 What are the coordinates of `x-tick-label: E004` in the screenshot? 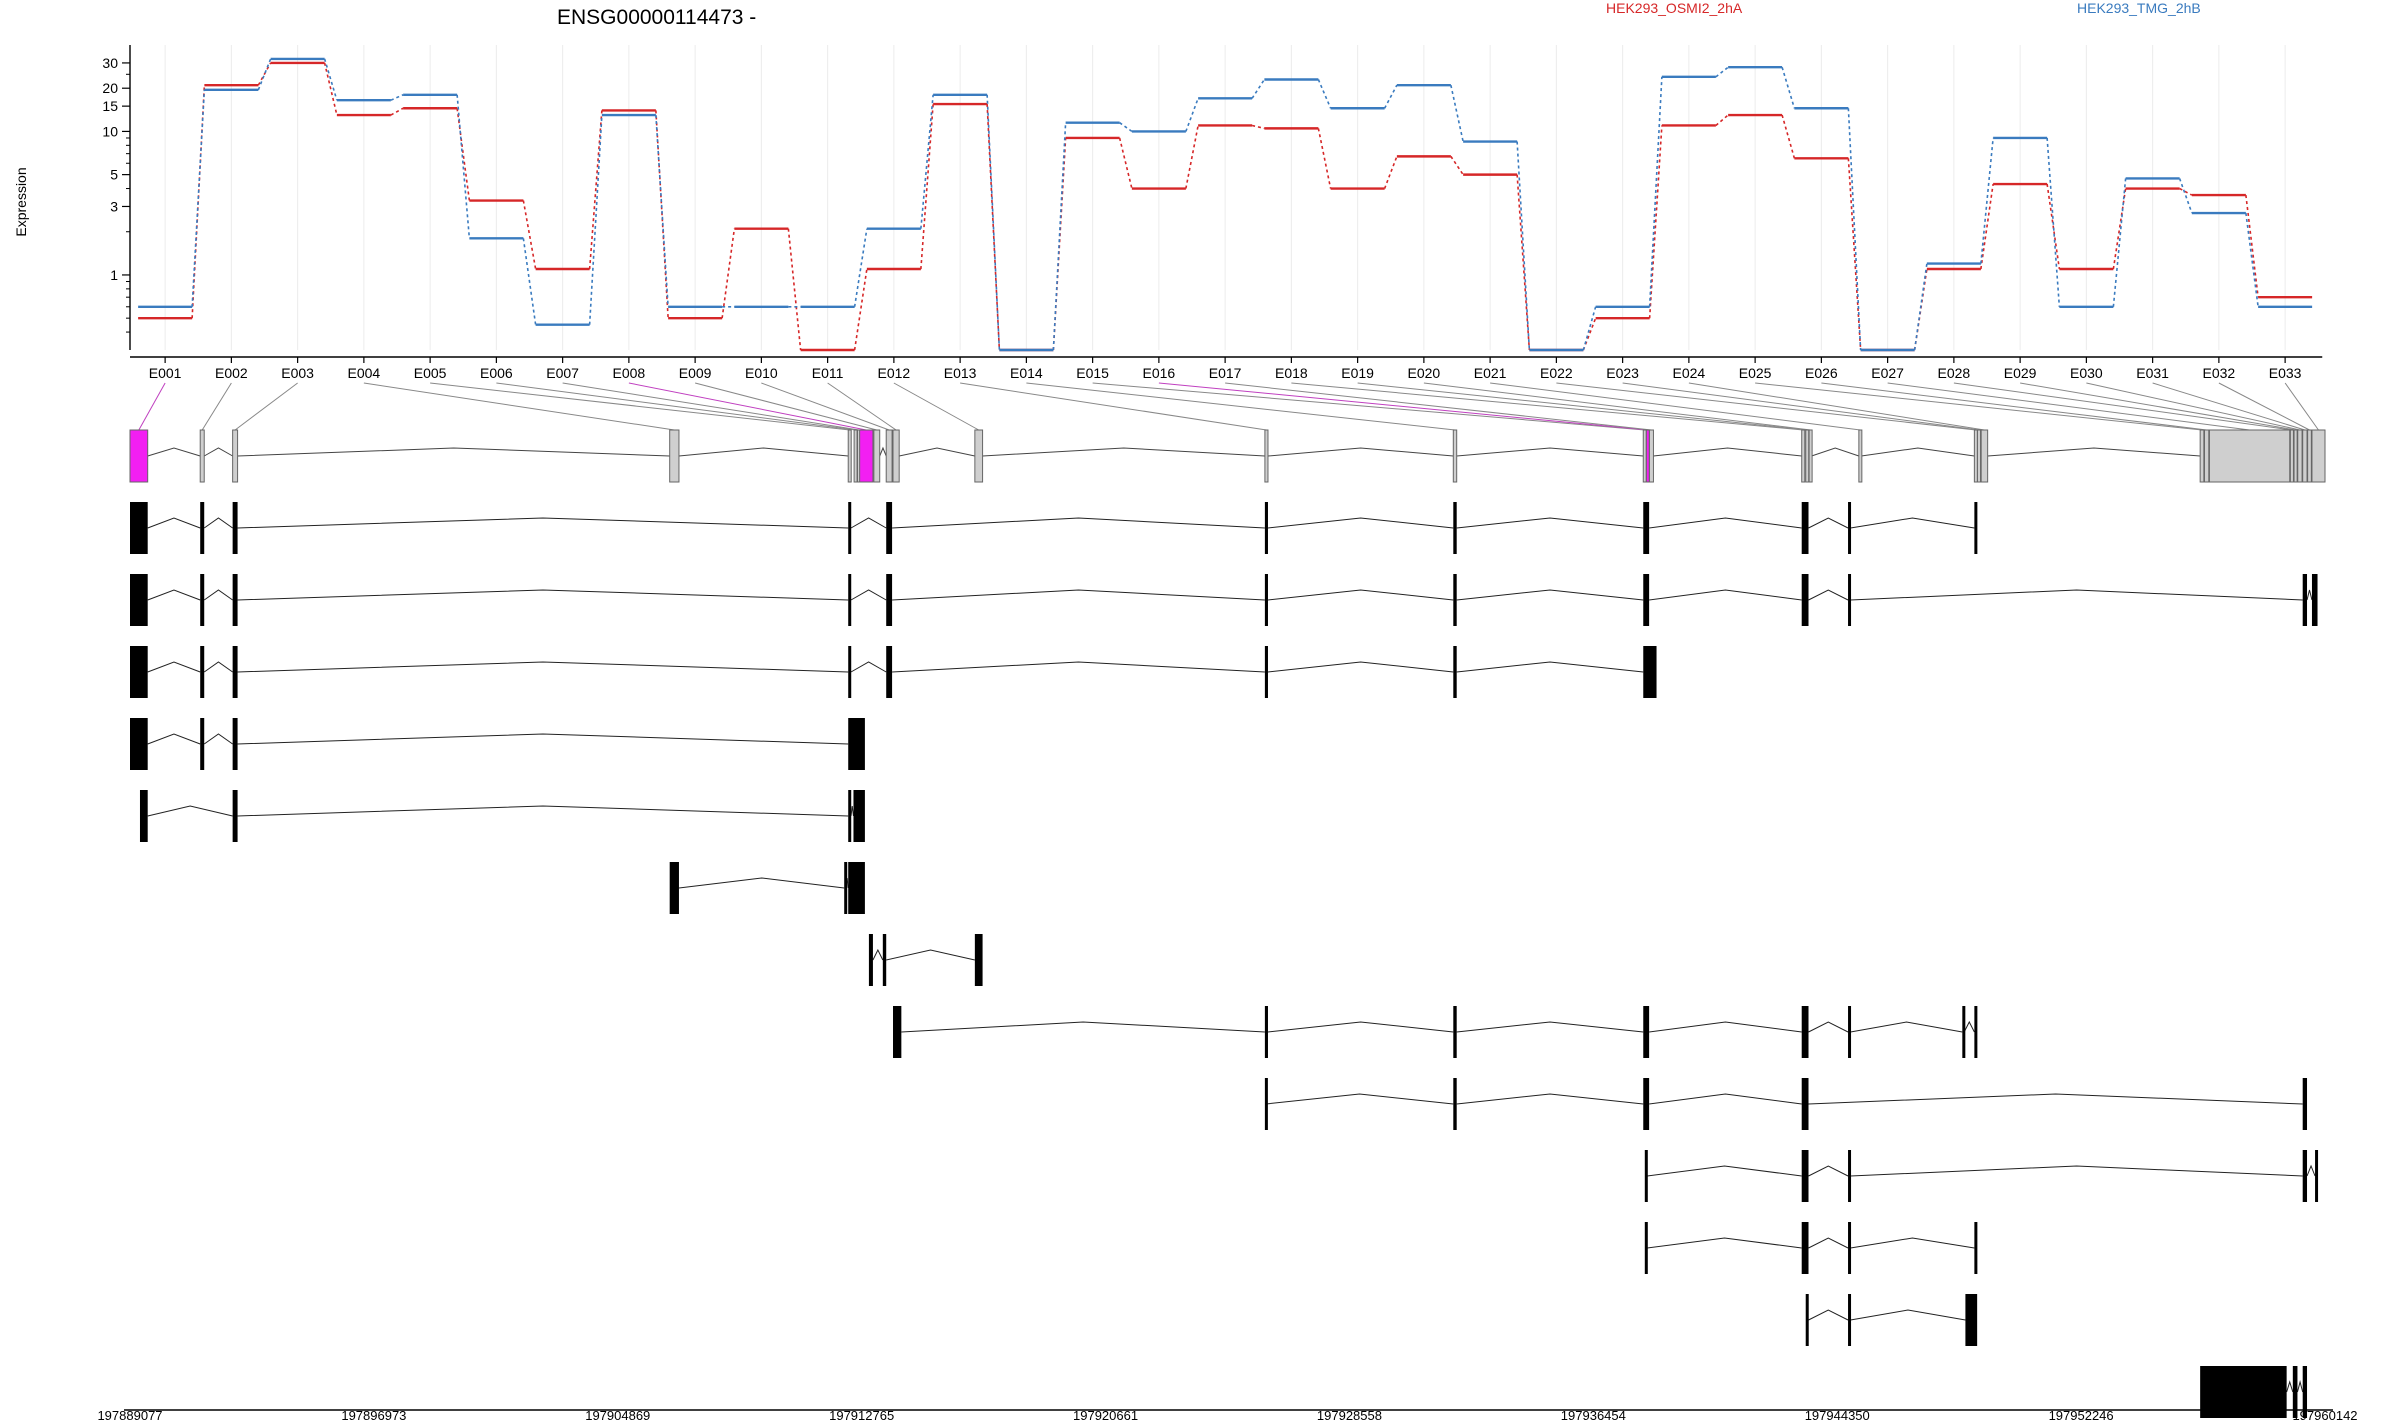 It's located at (364, 373).